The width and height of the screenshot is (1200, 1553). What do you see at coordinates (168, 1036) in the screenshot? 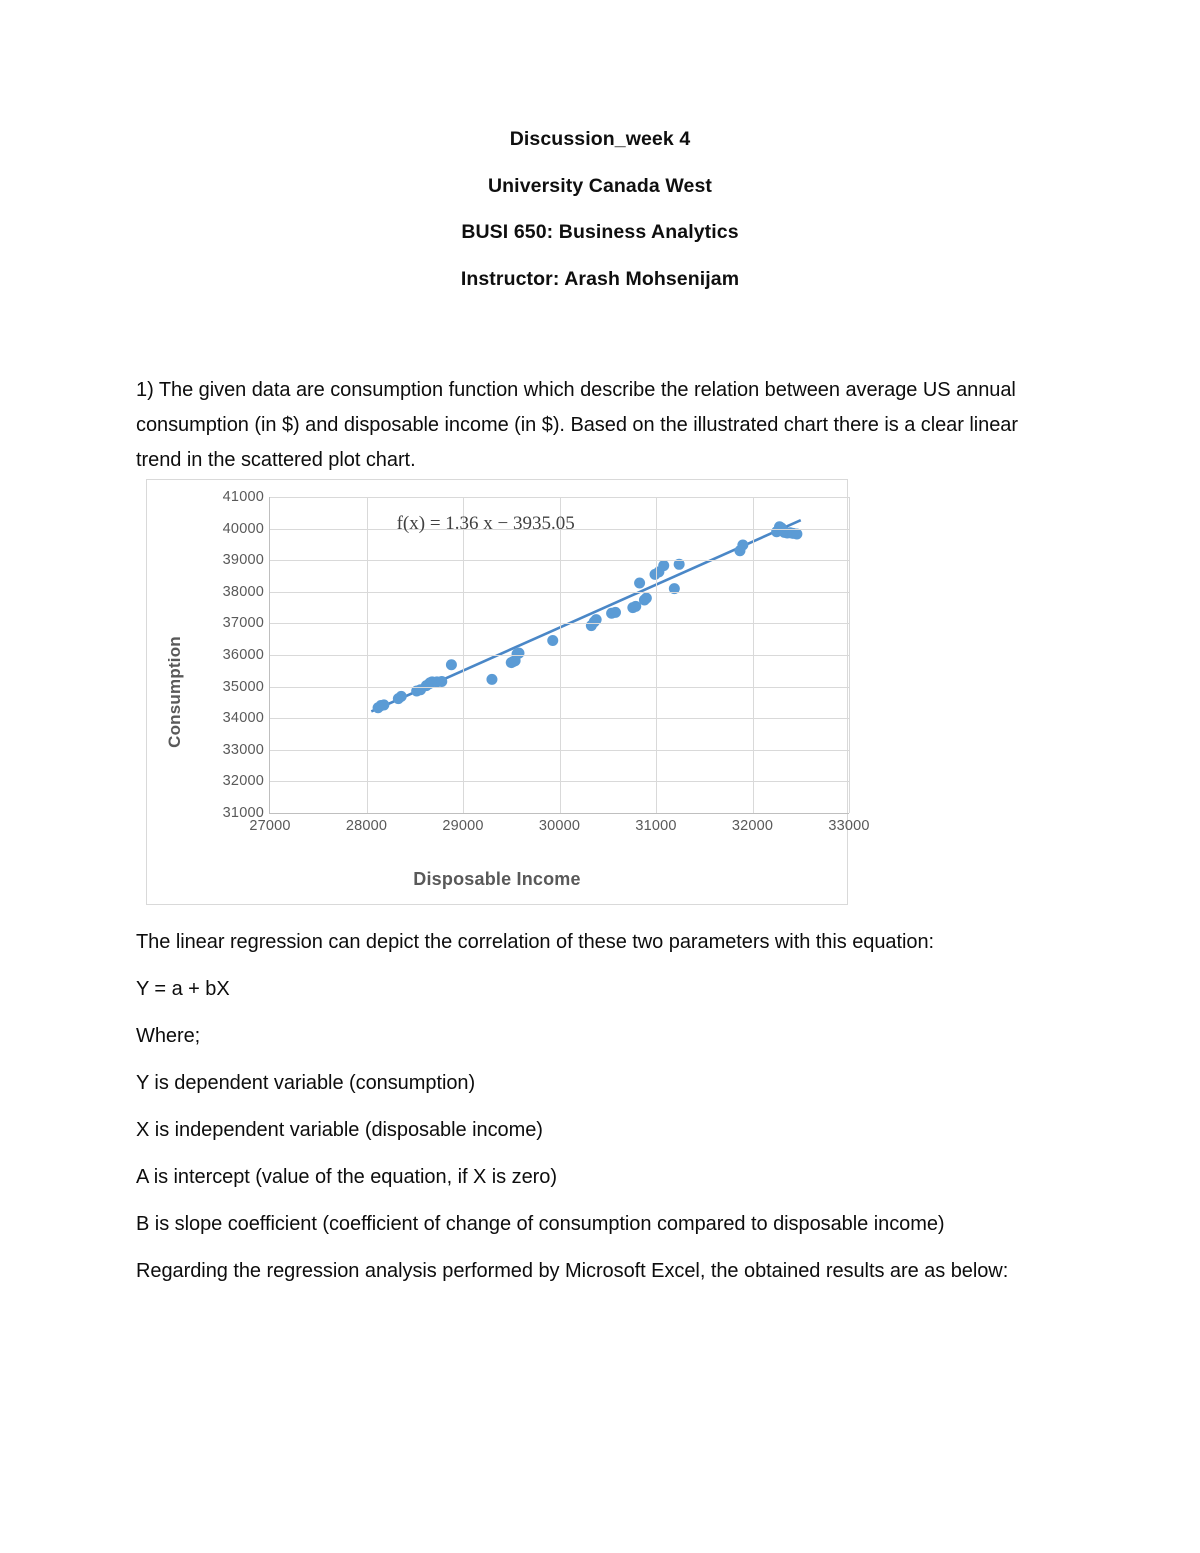
I see `where-paragraph: Where;` at bounding box center [168, 1036].